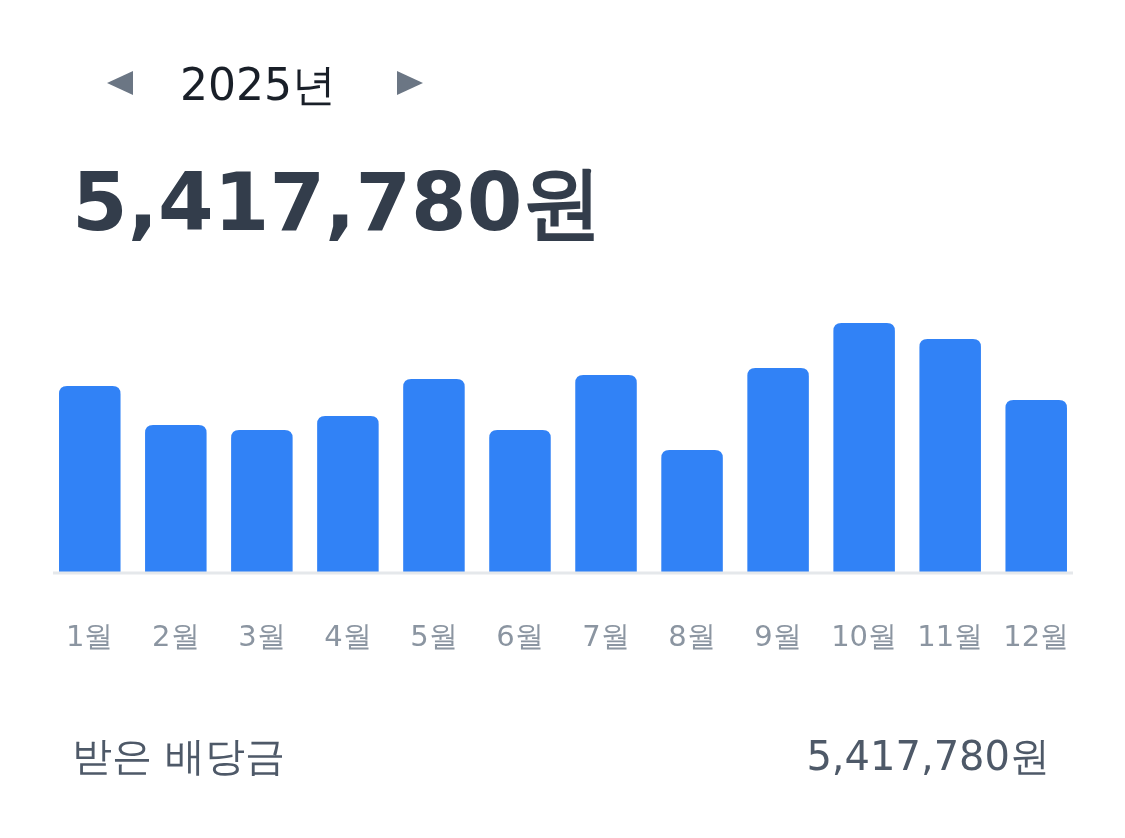 The height and width of the screenshot is (838, 1125). Describe the element at coordinates (337, 202) in the screenshot. I see `chart-subtitle: 5,417,780원` at that location.